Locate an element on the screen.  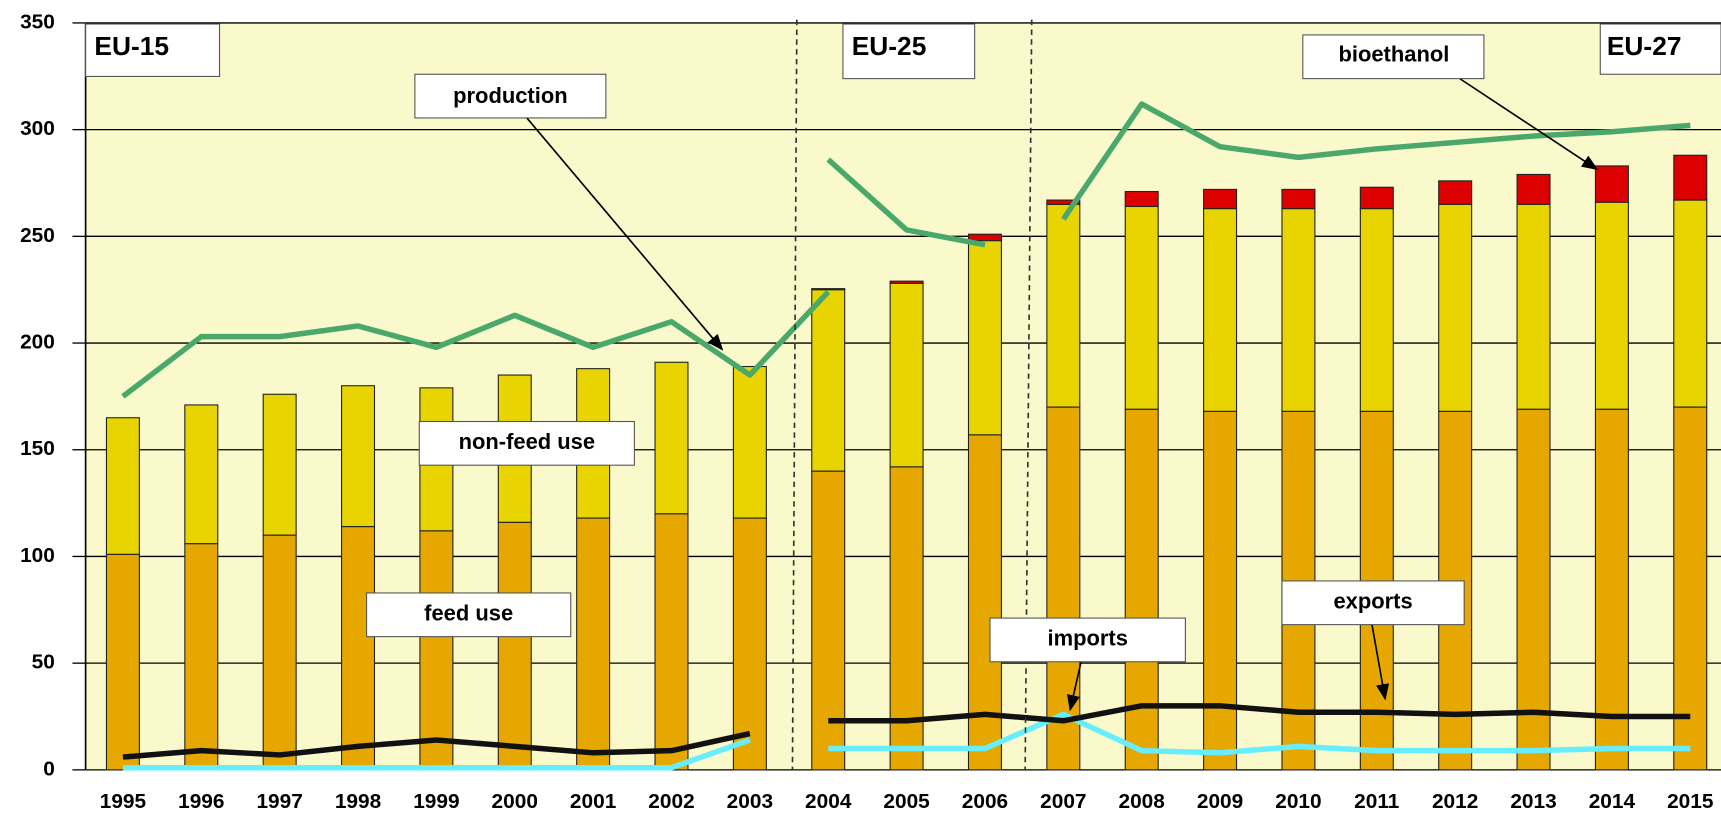
y-tick-label: 50 is located at coordinates (43, 662).